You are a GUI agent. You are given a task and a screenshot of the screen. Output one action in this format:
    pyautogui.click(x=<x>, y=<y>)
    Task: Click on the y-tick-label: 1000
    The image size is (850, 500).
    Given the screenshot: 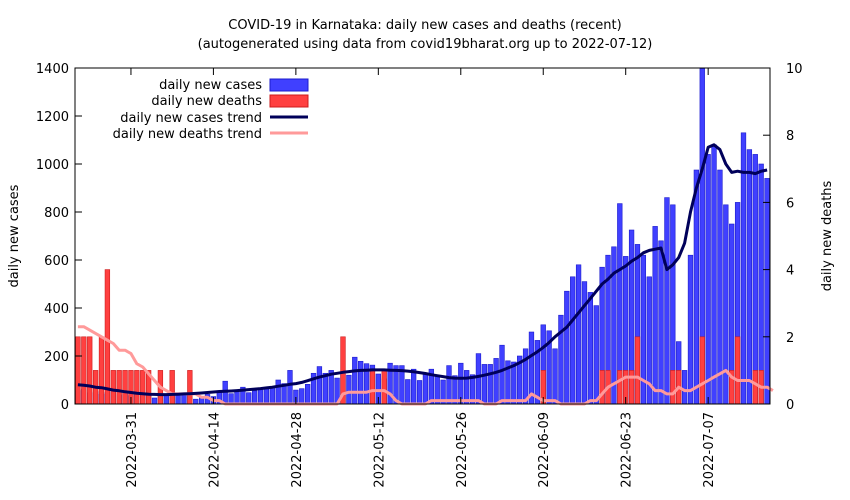 What is the action you would take?
    pyautogui.click(x=52, y=165)
    